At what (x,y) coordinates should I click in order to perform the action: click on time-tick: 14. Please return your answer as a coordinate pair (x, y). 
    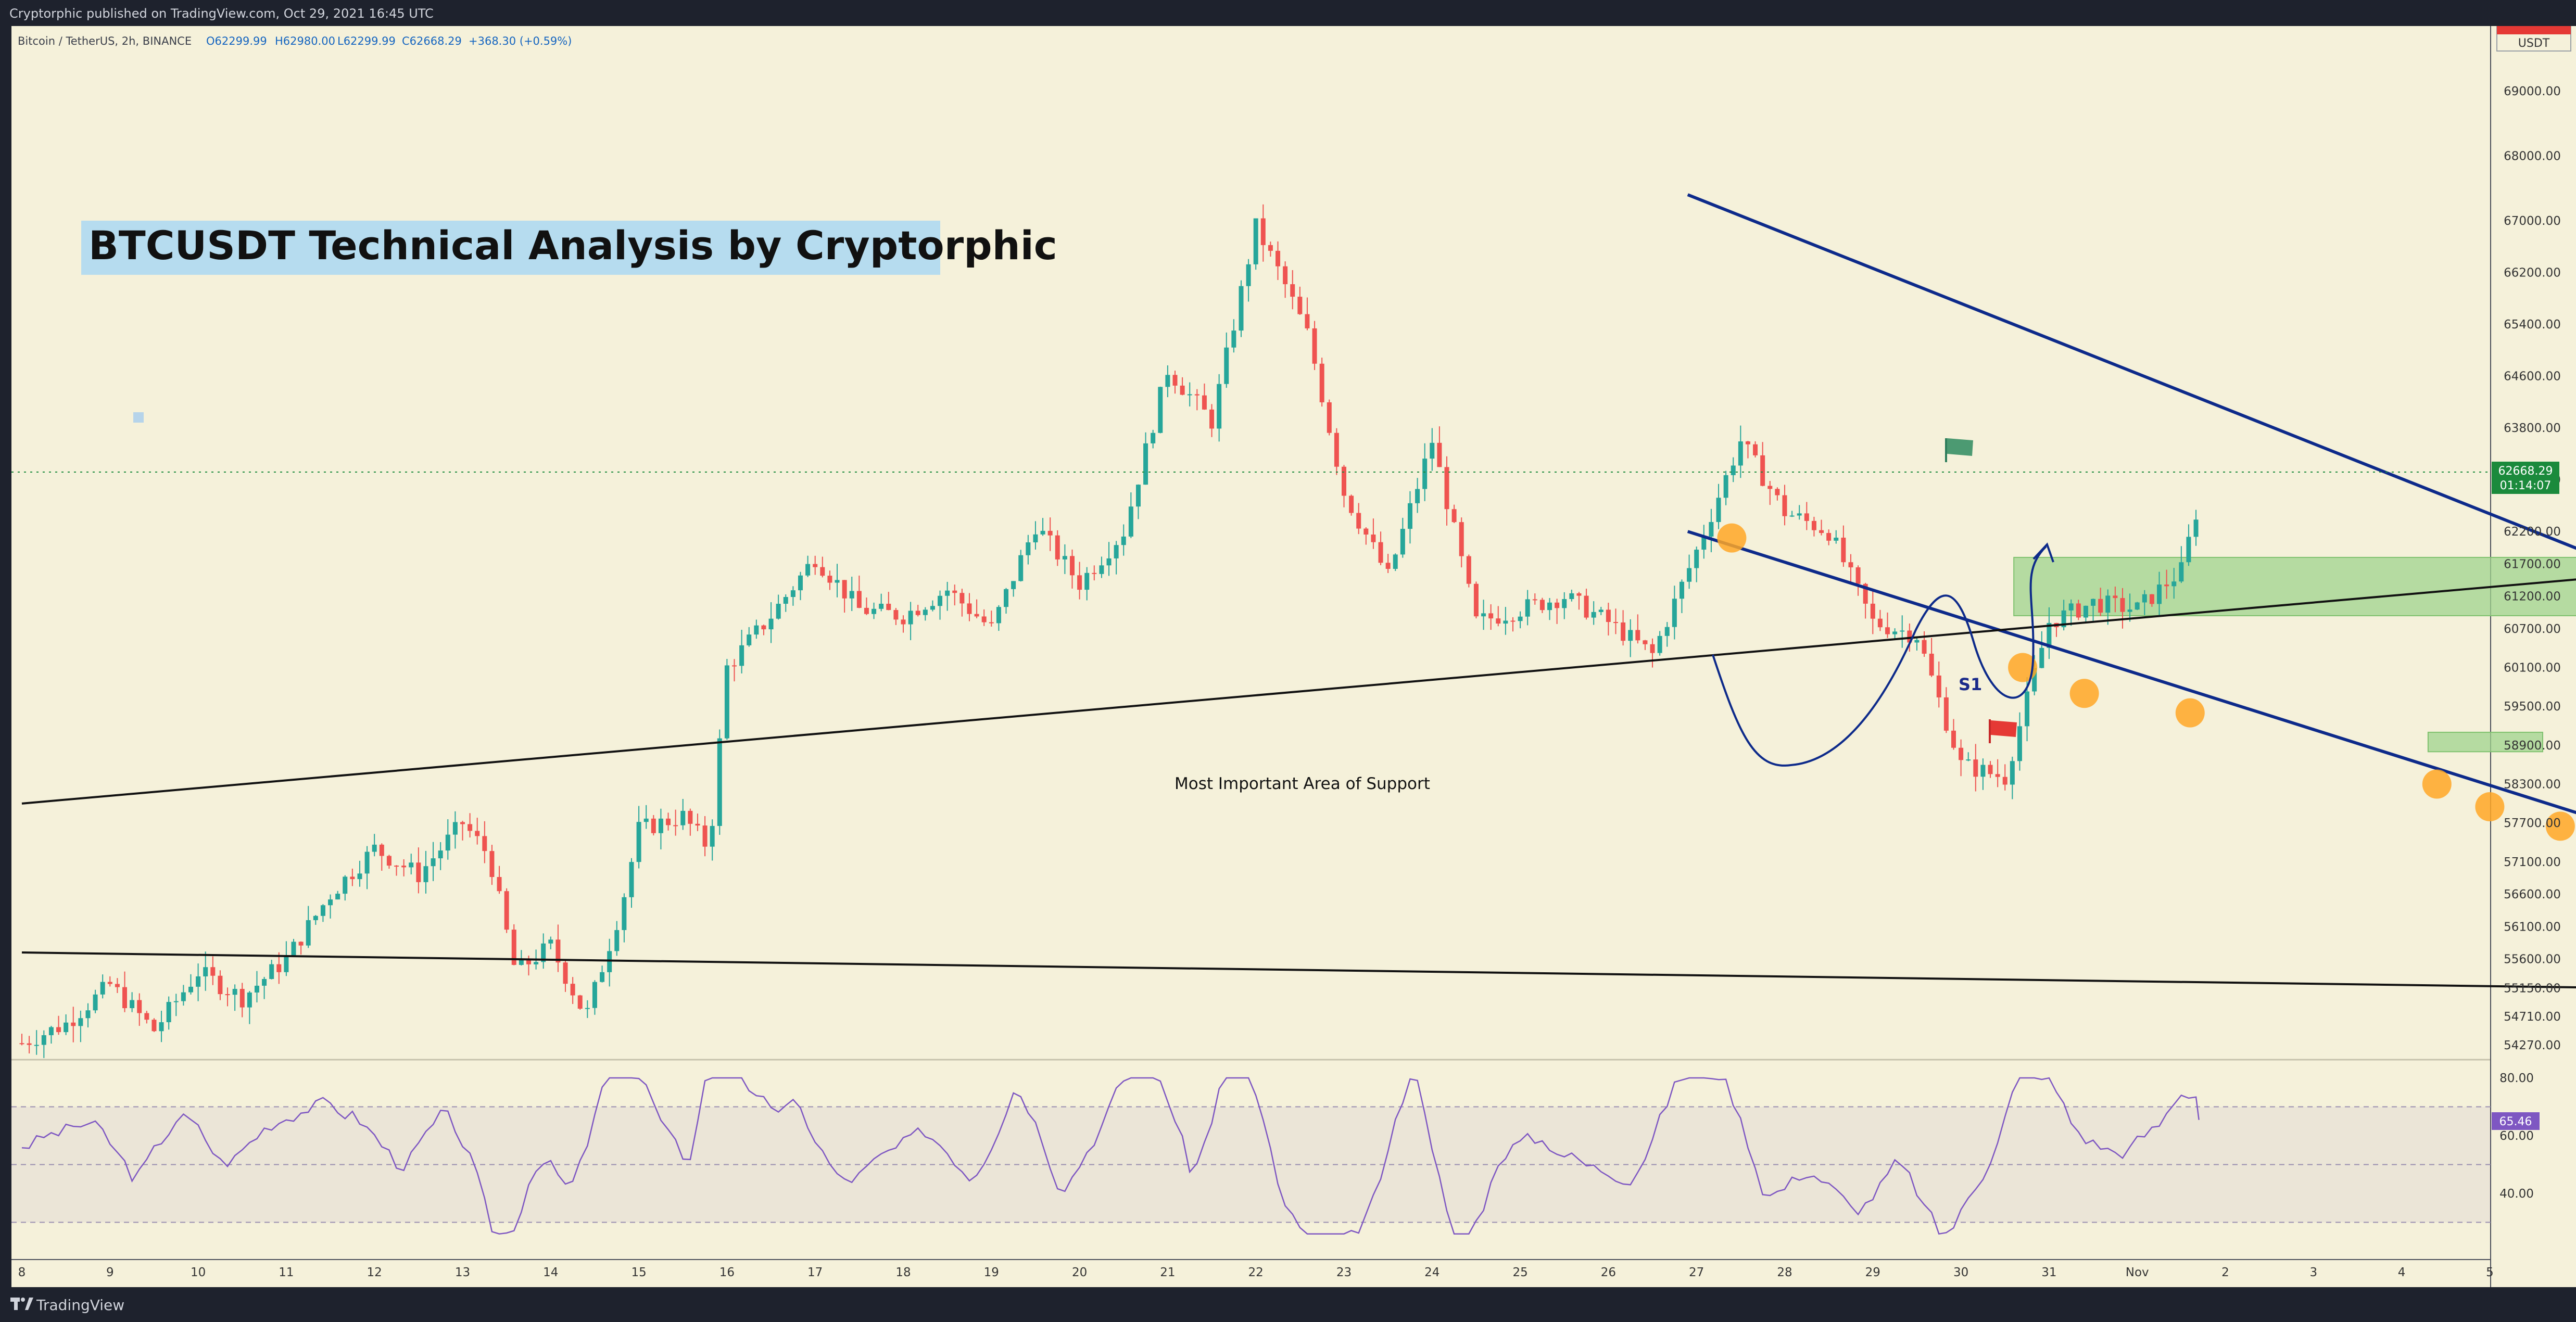
    Looking at the image, I should click on (550, 1272).